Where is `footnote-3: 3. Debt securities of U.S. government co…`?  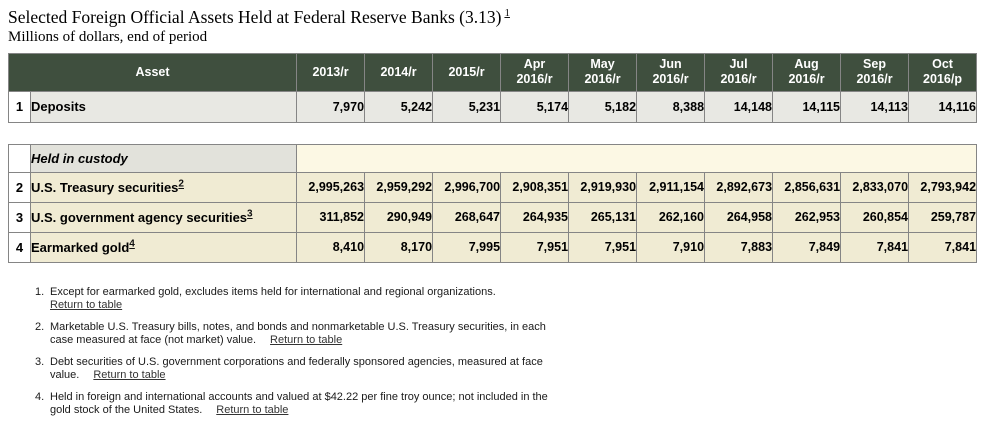 footnote-3: 3. Debt securities of U.S. government co… is located at coordinates (299, 369).